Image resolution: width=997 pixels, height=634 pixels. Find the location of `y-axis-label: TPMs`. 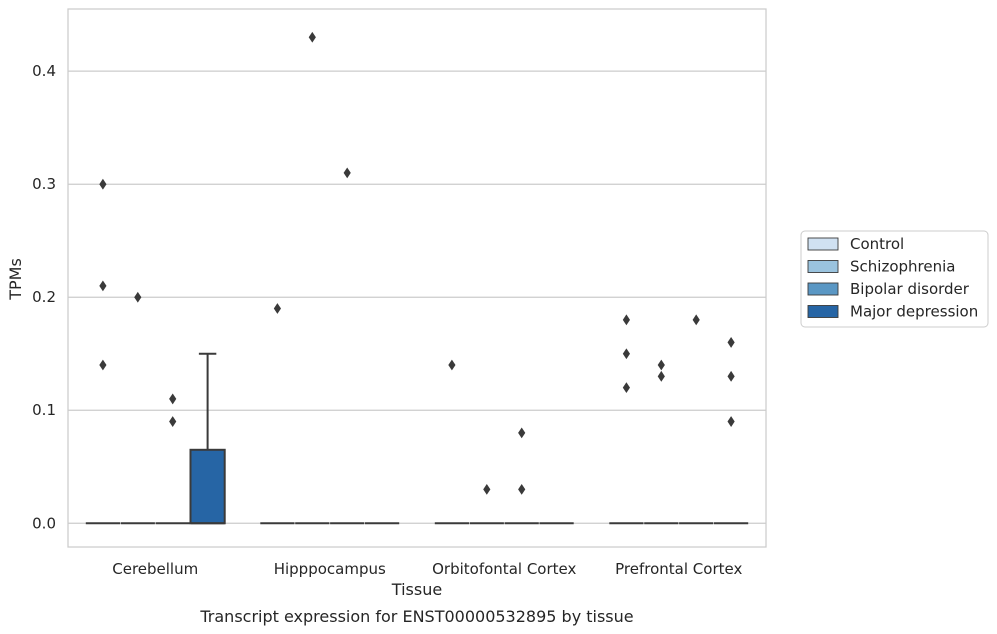

y-axis-label: TPMs is located at coordinates (15, 279).